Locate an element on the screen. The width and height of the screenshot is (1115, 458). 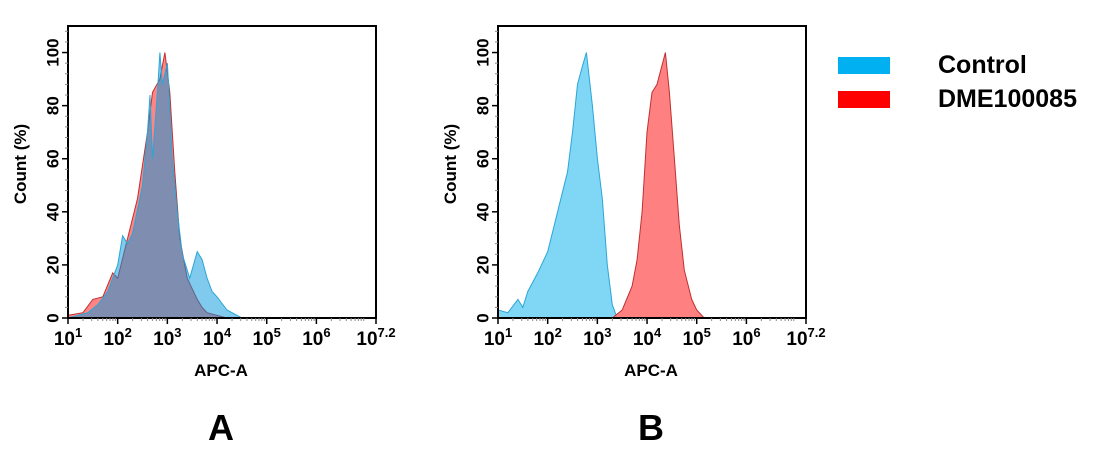
panel-label: B is located at coordinates (651, 427).